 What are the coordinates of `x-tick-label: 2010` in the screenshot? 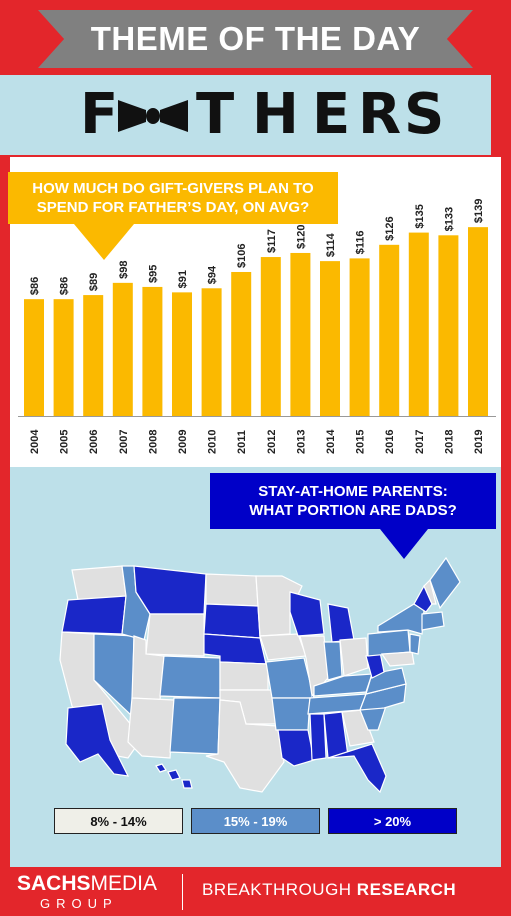 It's located at (213, 442).